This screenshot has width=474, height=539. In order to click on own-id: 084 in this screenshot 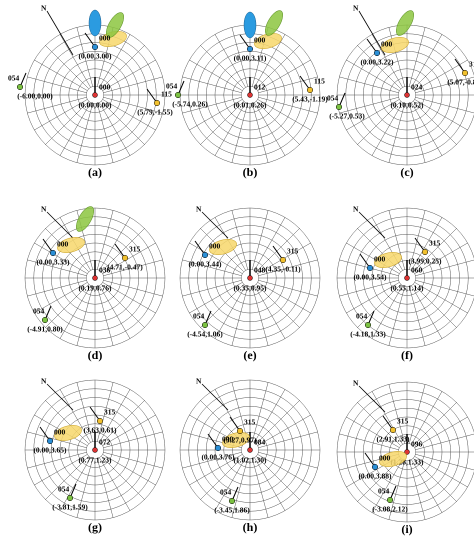, I will do `click(260, 442)`.